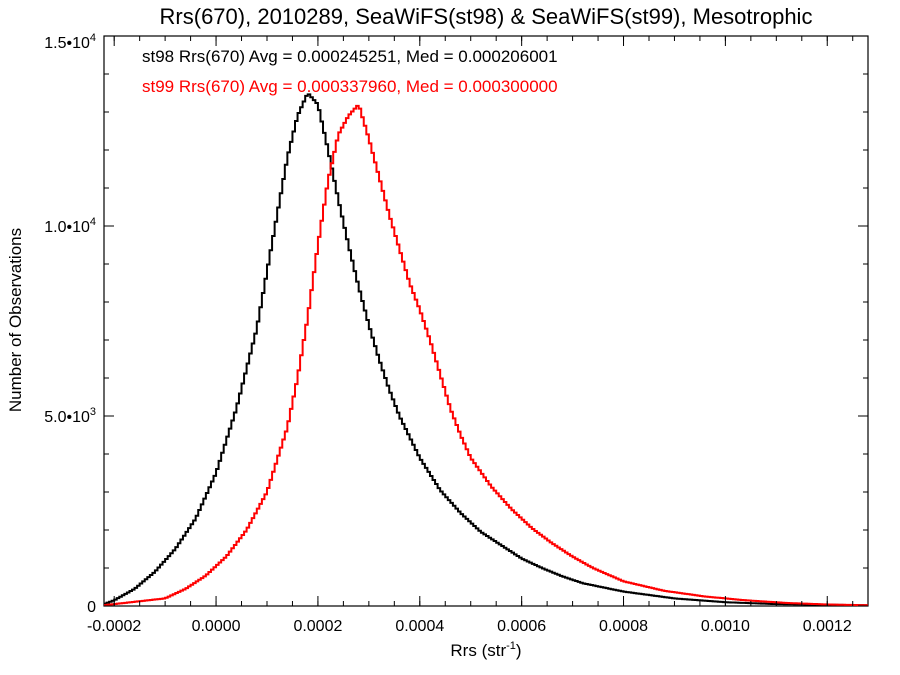  Describe the element at coordinates (67, 227) in the screenshot. I see `y-tick-label-main-2: 1.0•10` at that location.